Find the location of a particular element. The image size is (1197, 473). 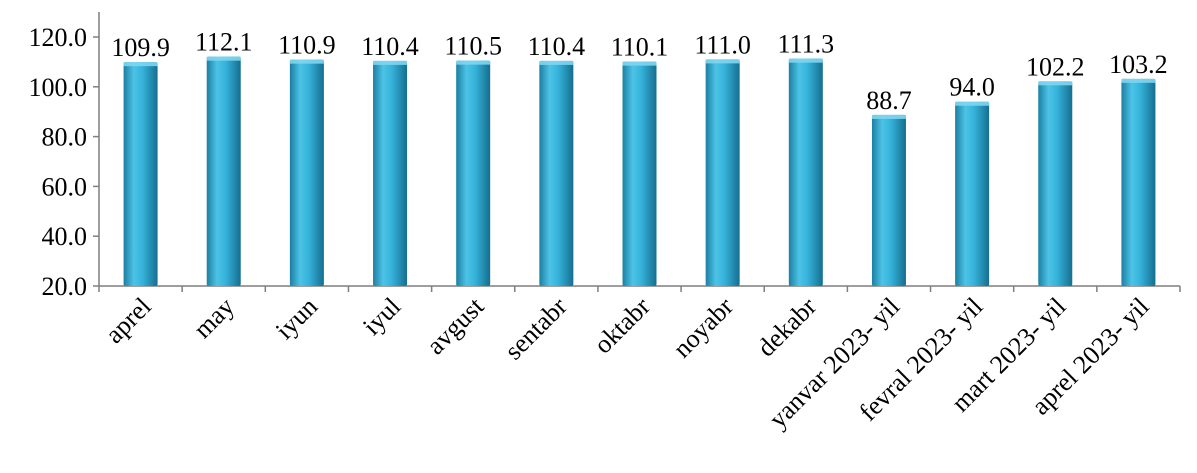

x-axis is located at coordinates (639, 288).